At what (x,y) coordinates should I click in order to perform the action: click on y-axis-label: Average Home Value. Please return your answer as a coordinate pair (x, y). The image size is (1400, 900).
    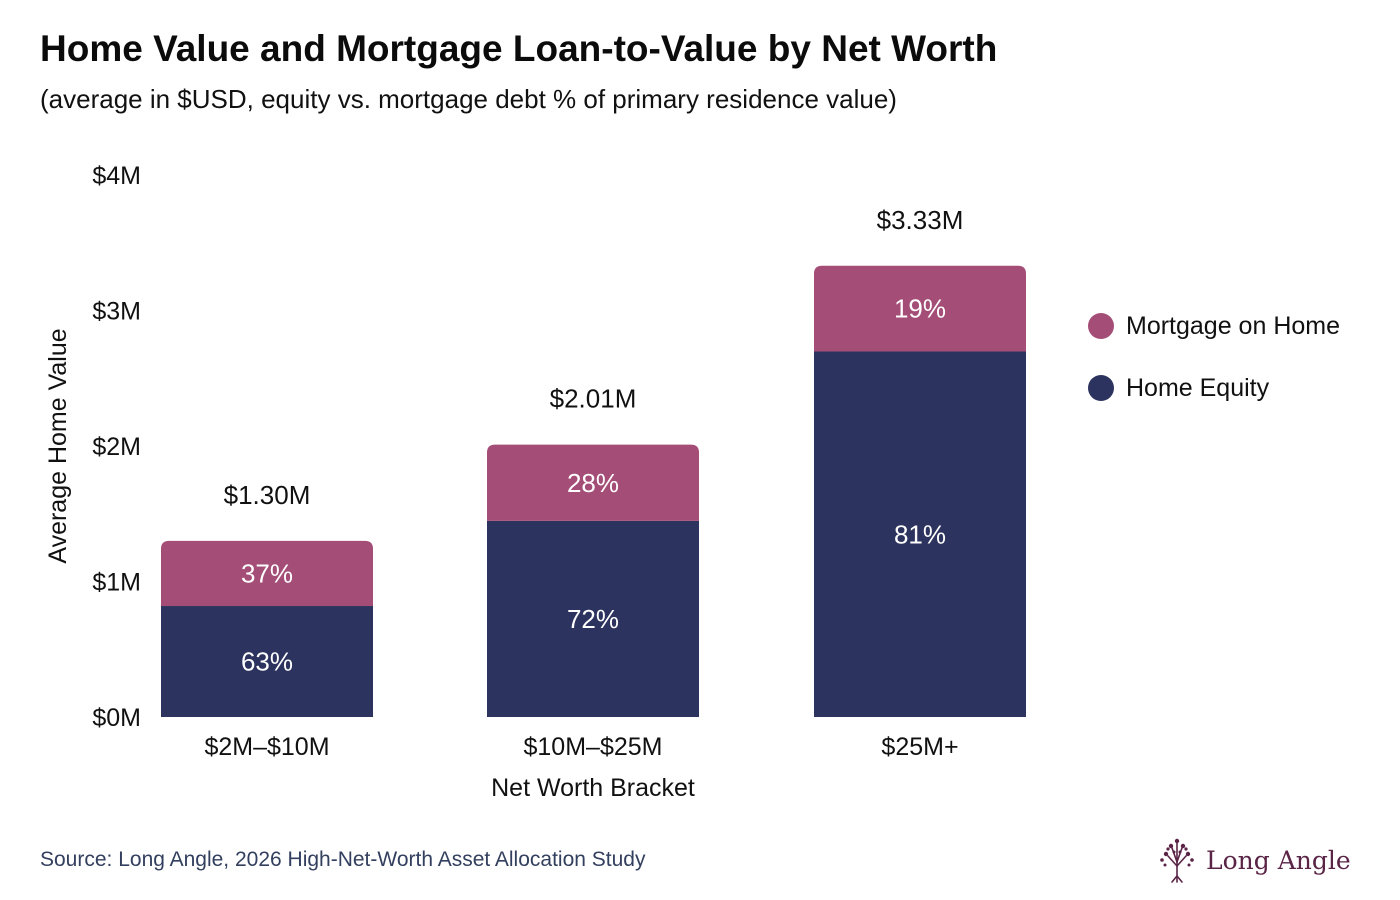
    Looking at the image, I should click on (58, 445).